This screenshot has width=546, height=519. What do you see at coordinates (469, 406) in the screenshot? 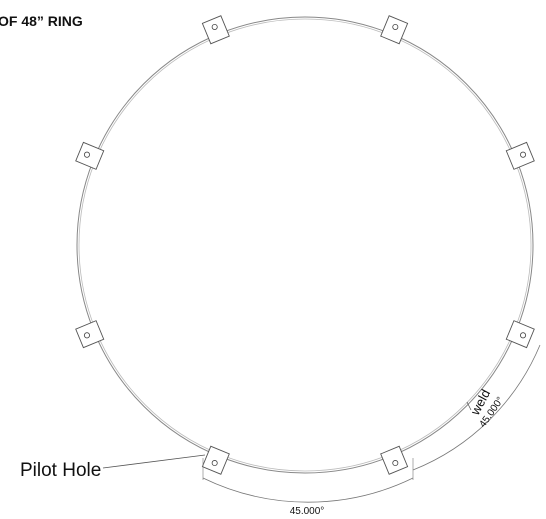
I see `weld-mark` at bounding box center [469, 406].